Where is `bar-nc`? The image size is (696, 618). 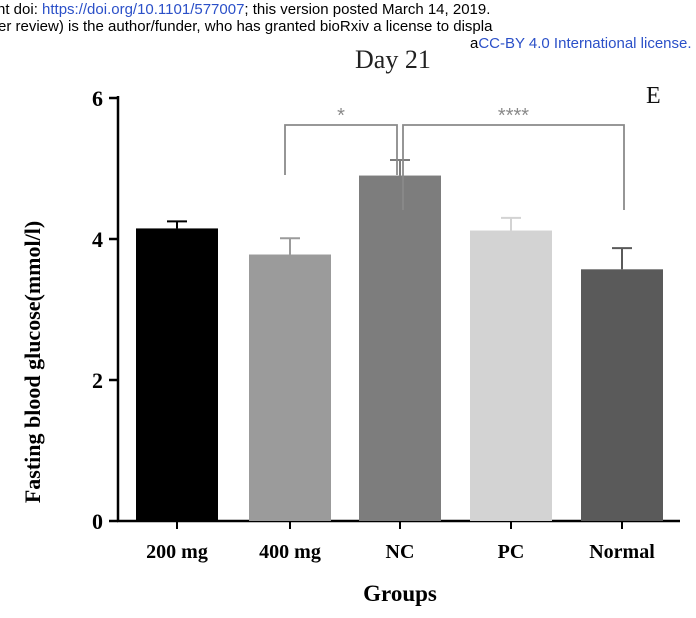 bar-nc is located at coordinates (400, 348).